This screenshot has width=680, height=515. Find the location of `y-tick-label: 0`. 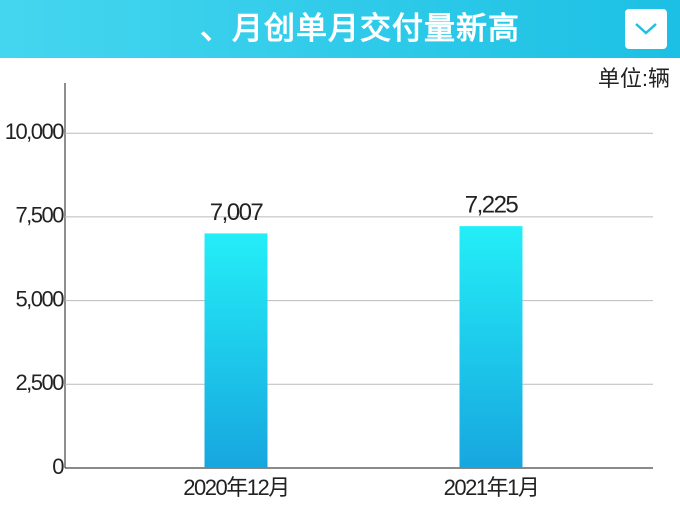

y-tick-label: 0 is located at coordinates (58, 466).